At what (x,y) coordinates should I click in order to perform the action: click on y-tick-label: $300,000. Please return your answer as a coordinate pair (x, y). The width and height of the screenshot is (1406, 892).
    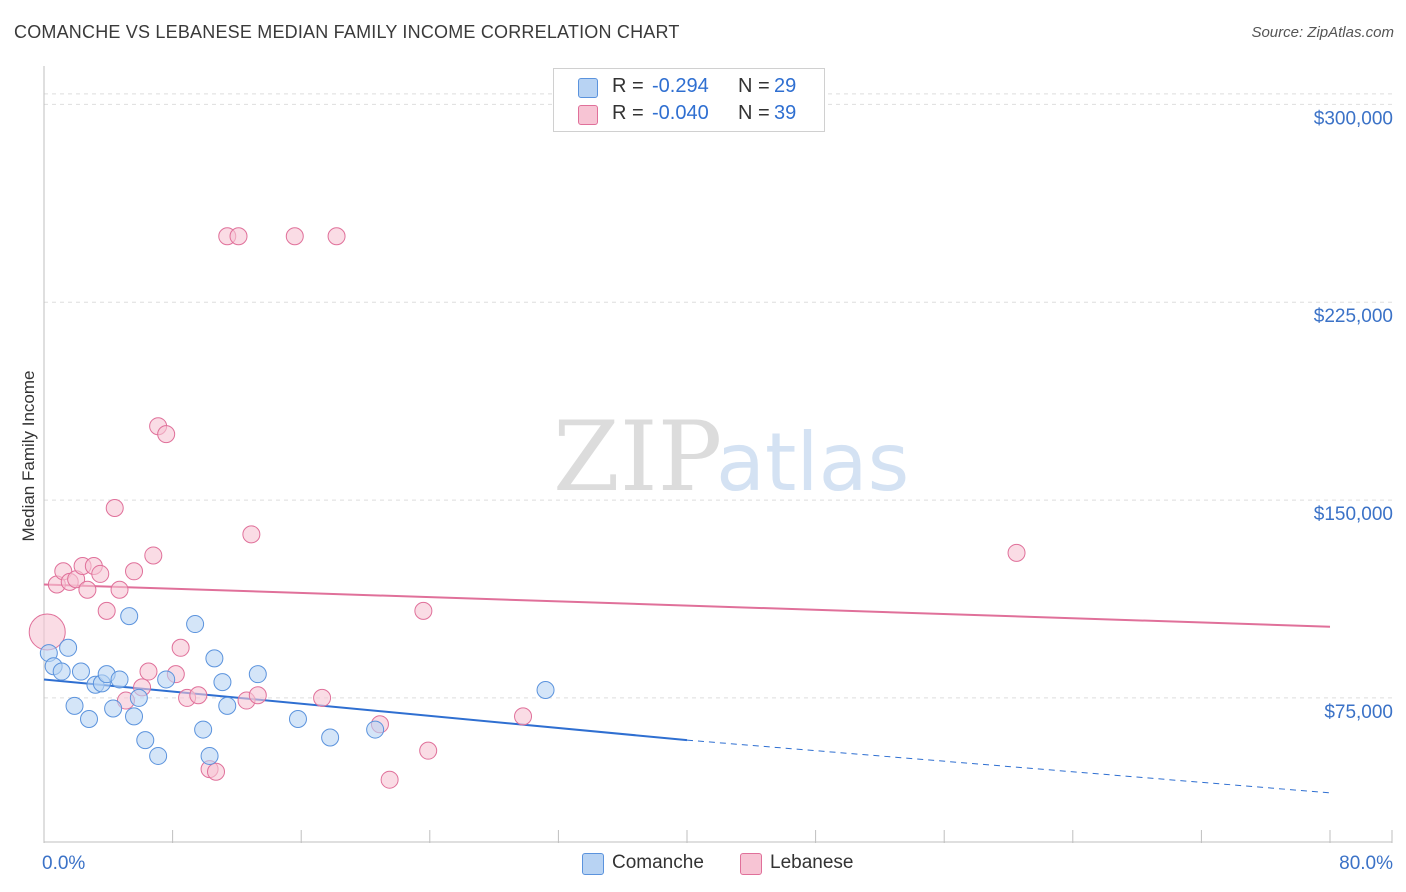
    Looking at the image, I should click on (1353, 118).